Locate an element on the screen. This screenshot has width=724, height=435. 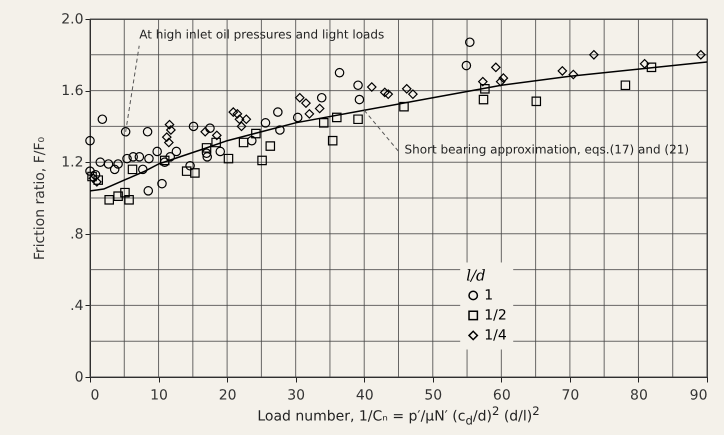
y-axis-title: Friction ratio, F/F₀ is located at coordinates (40, 198).